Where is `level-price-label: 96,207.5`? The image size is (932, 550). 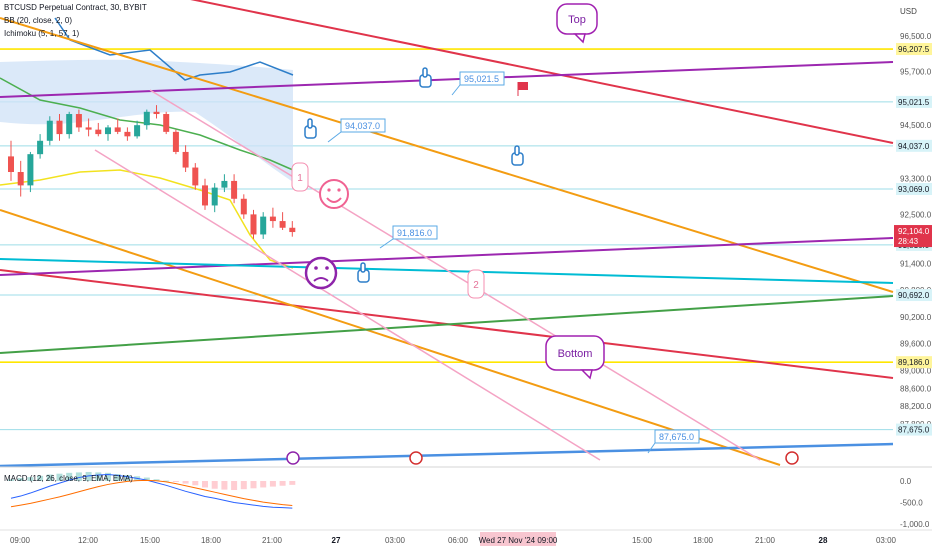
level-price-label: 96,207.5 is located at coordinates (914, 49).